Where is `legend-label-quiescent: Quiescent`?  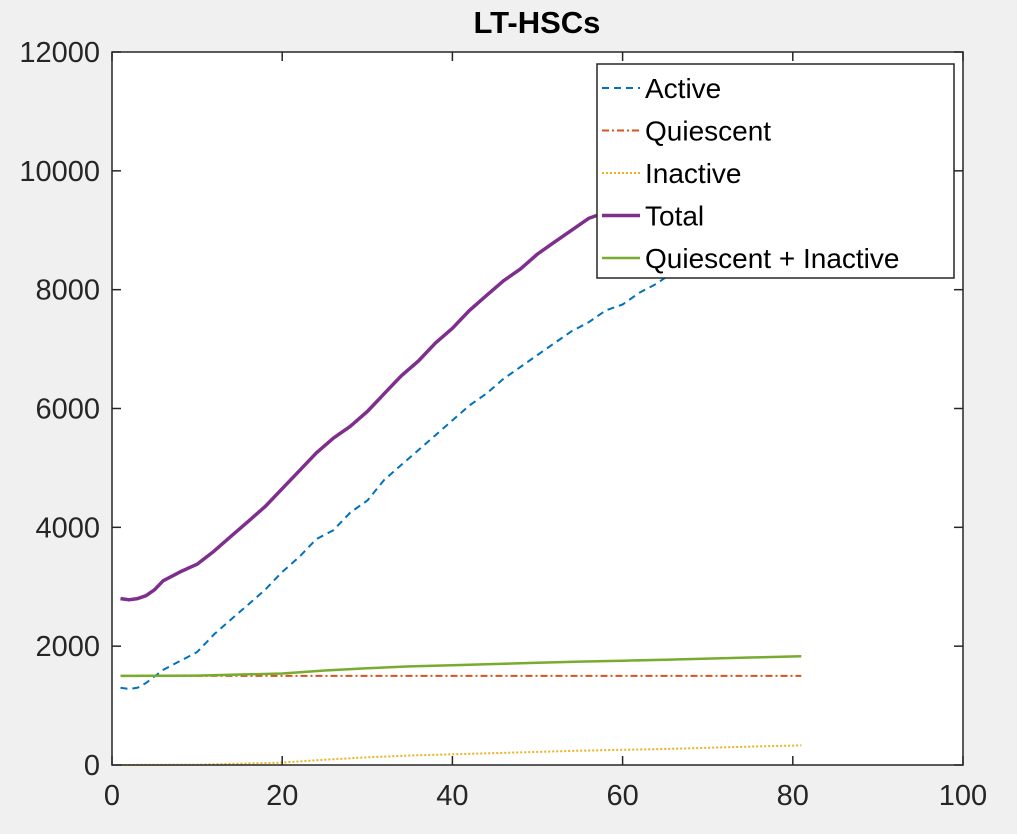 legend-label-quiescent: Quiescent is located at coordinates (708, 131).